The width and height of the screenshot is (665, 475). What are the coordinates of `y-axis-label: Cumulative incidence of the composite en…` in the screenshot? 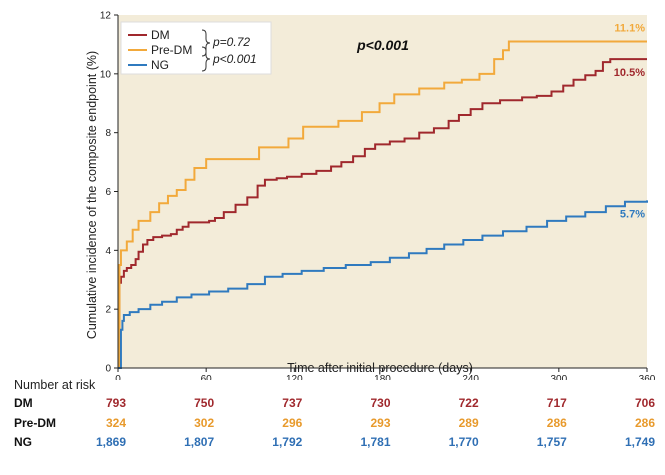 It's located at (92, 195).